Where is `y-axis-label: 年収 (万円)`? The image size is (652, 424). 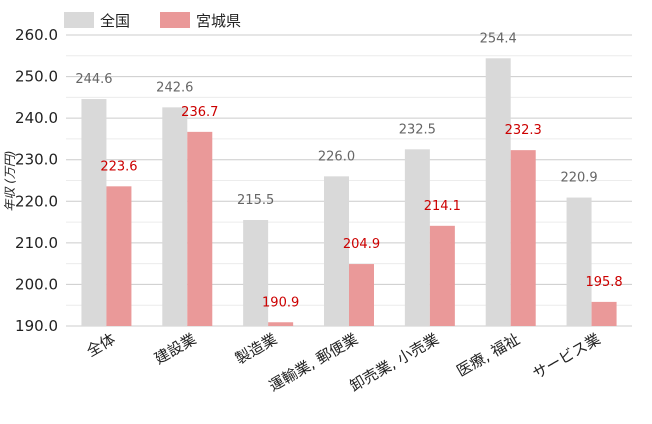
y-axis-label: 年収 (万円) is located at coordinates (10, 180).